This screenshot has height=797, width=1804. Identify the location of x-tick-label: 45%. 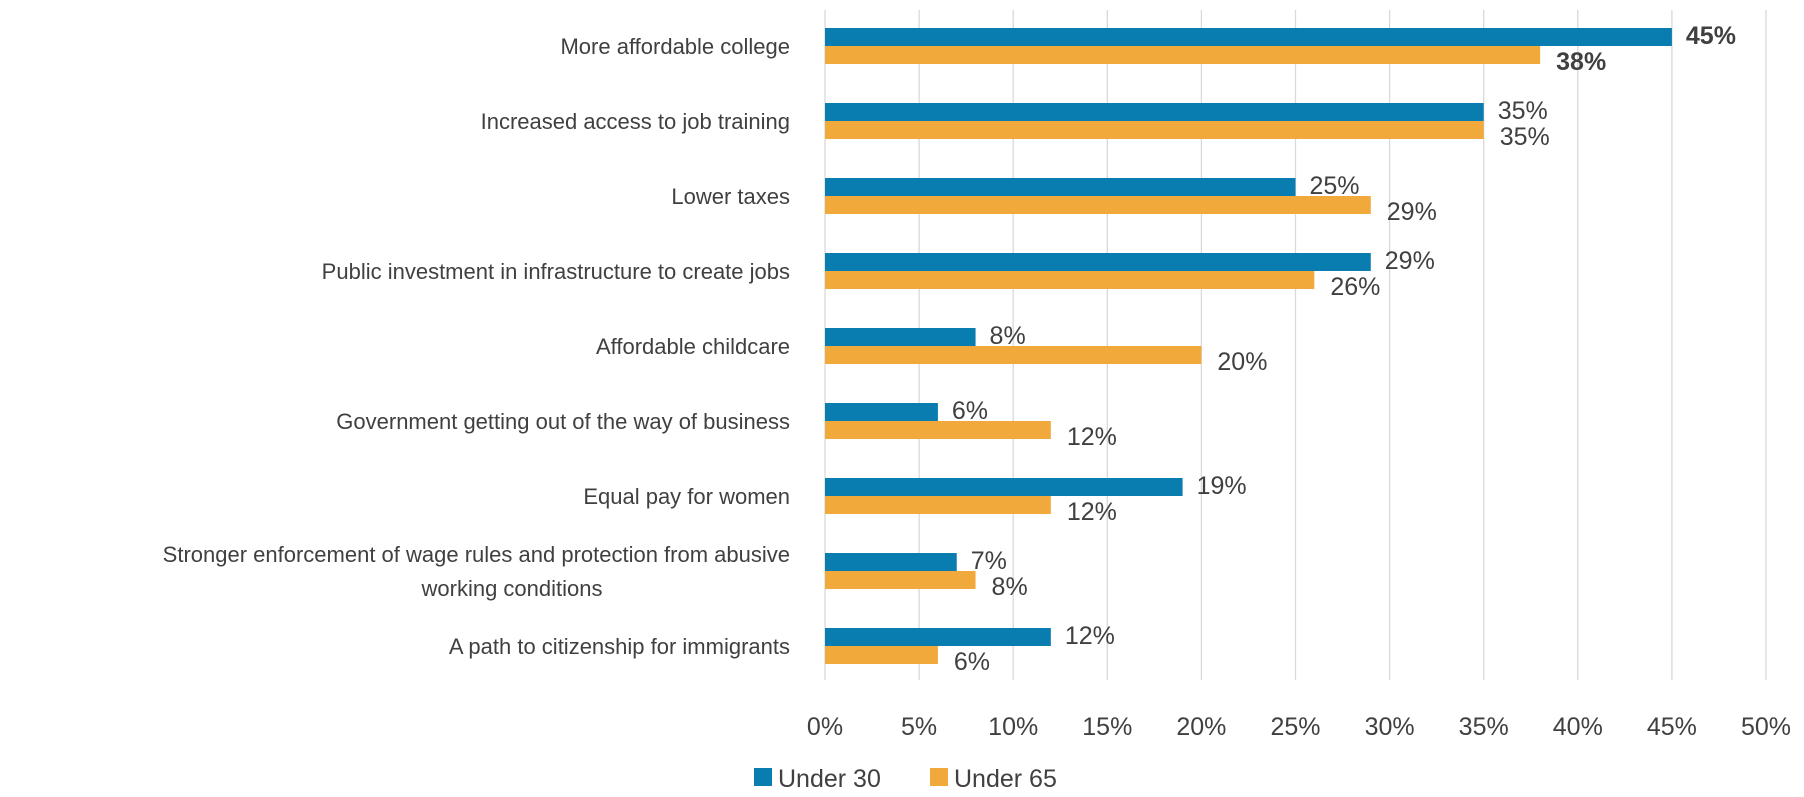
(1672, 727).